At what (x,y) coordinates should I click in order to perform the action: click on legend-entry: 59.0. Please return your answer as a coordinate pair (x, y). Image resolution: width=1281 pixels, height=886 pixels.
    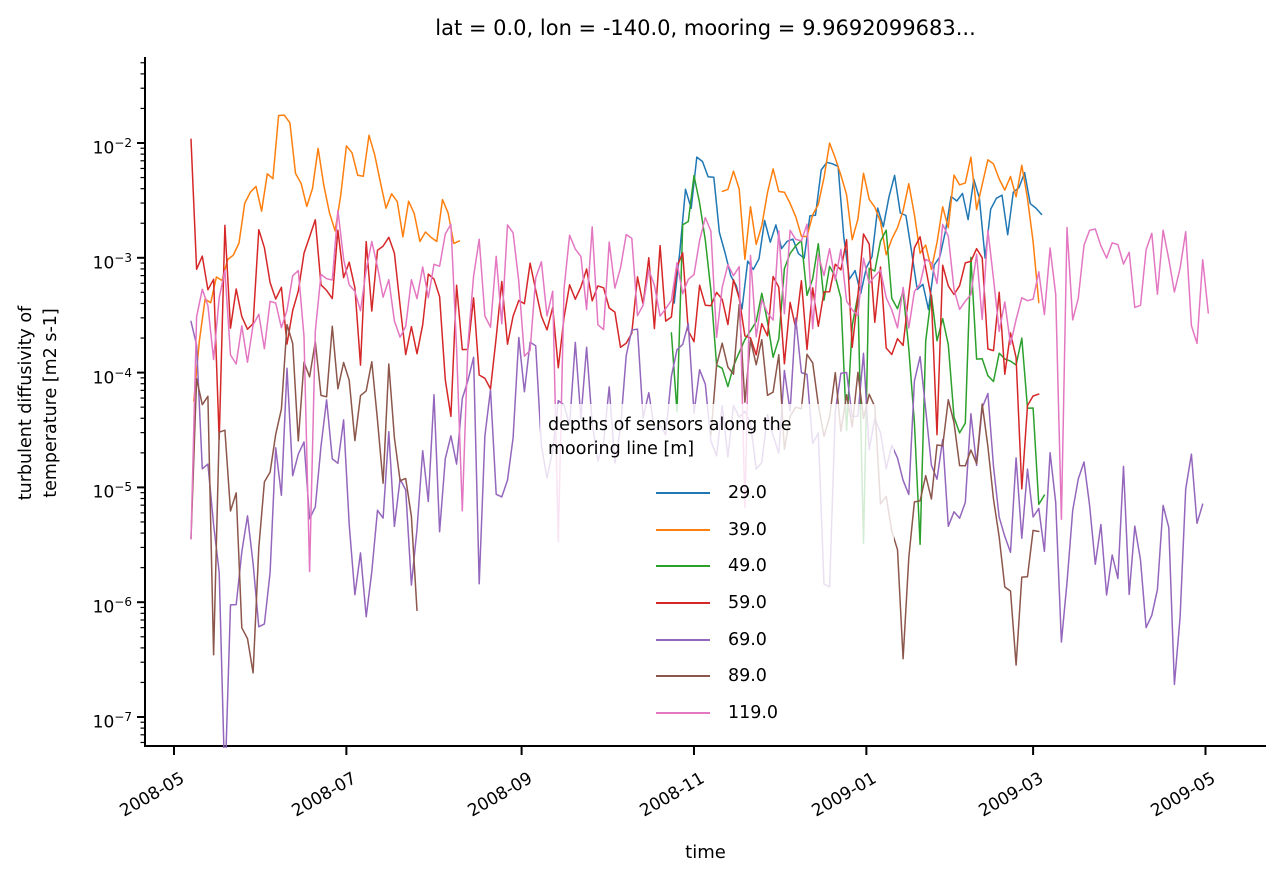
    Looking at the image, I should click on (716, 603).